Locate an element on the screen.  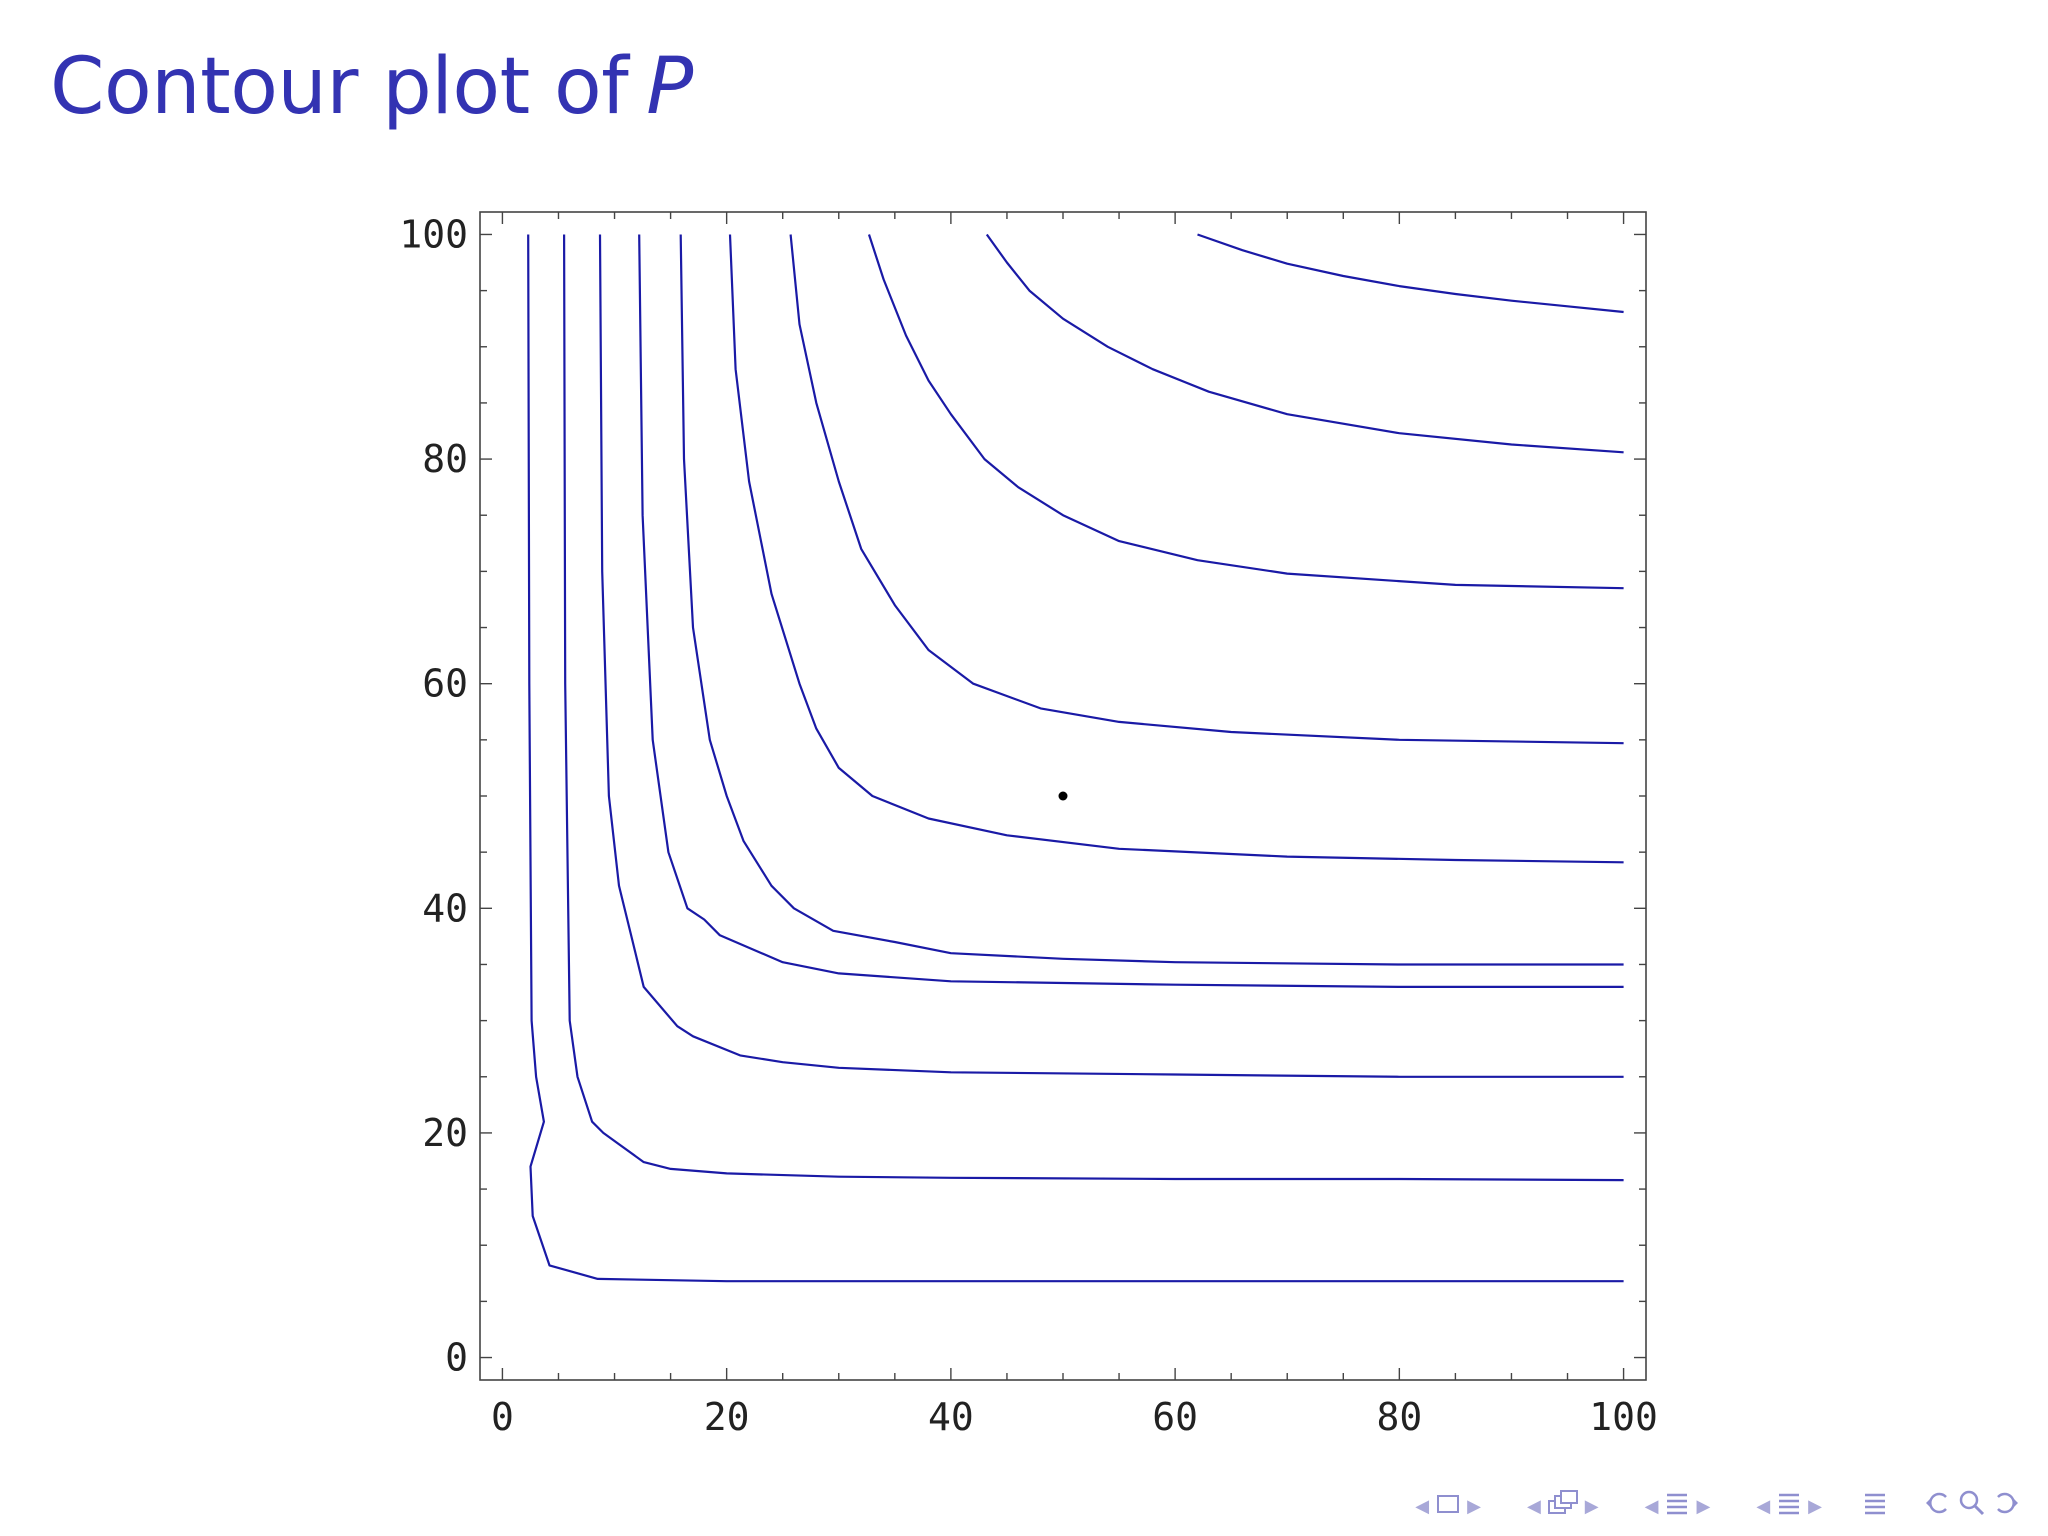
subsection-next-icon: ▶ is located at coordinates (1591, 1506).